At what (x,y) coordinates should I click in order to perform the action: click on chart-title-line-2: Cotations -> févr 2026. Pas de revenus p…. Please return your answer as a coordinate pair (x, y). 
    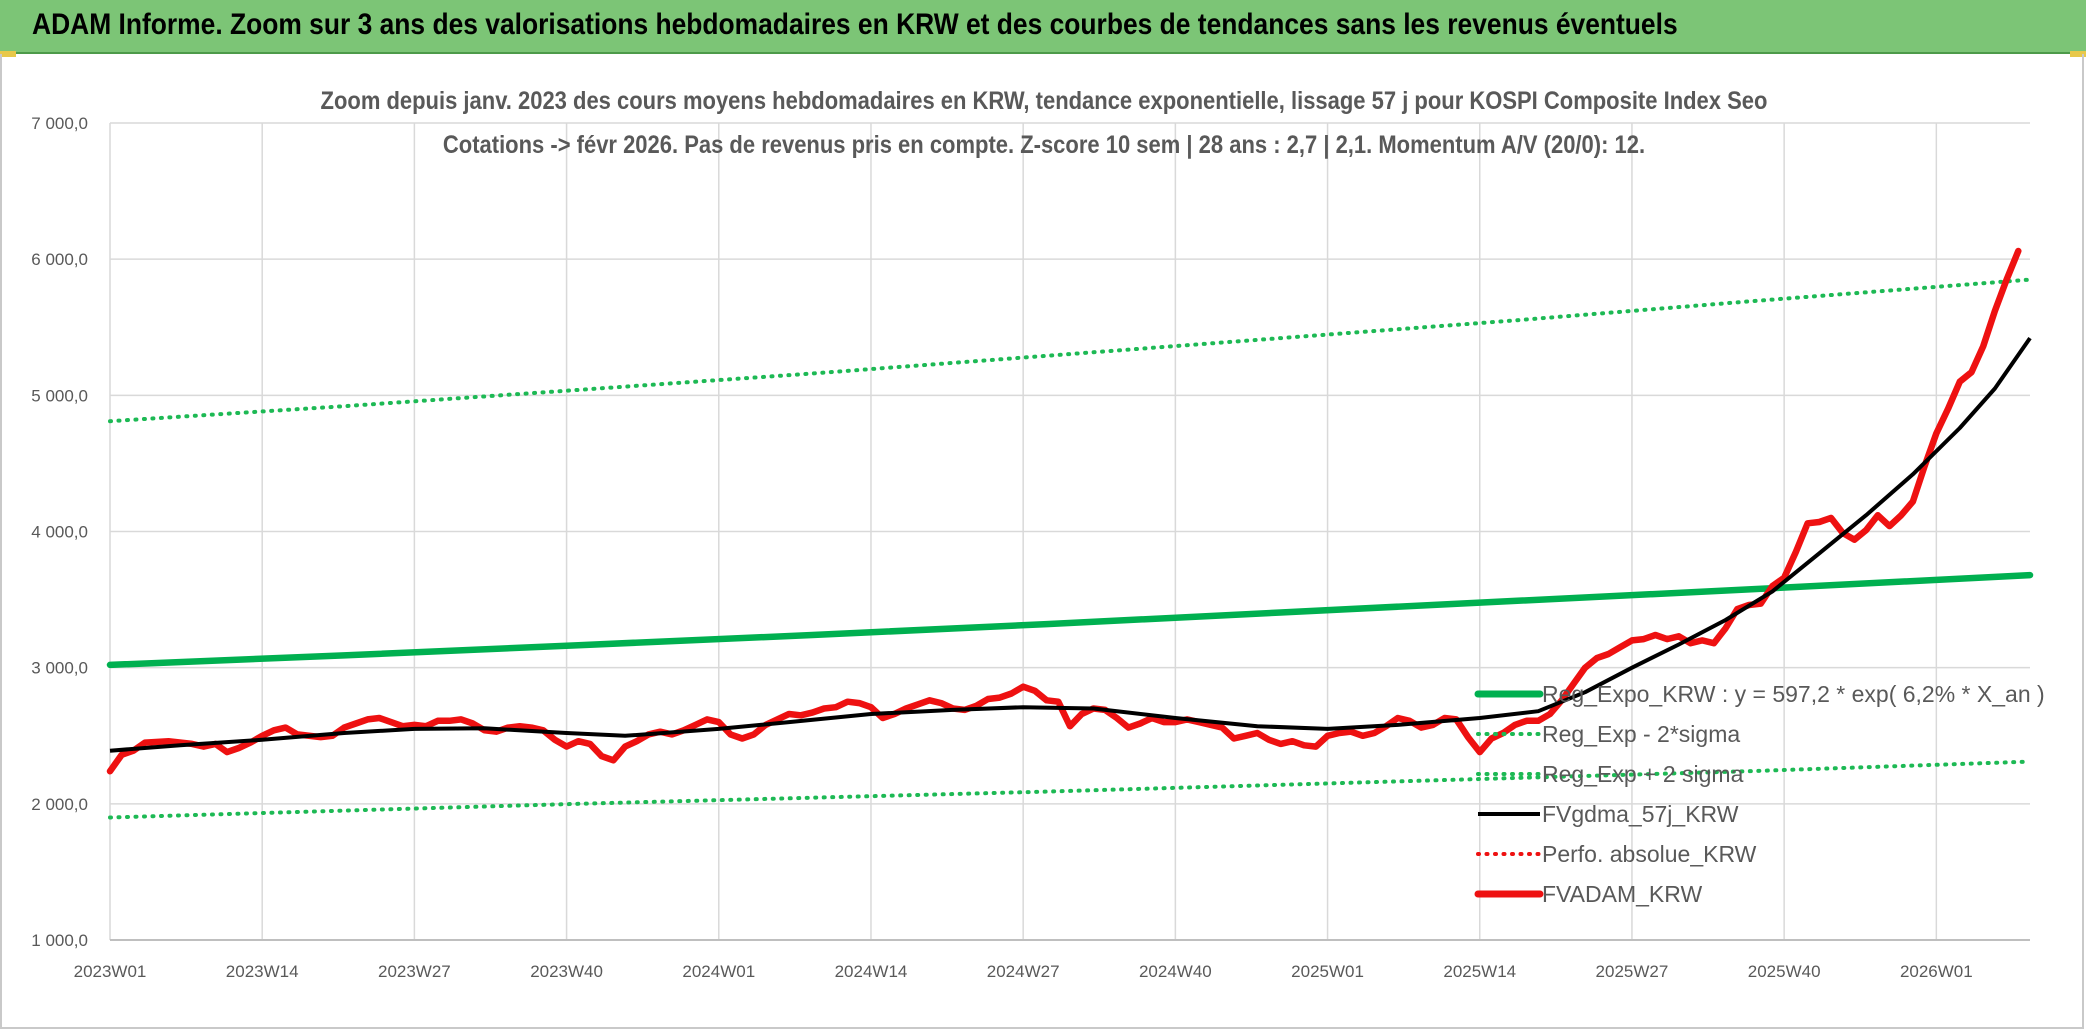
    Looking at the image, I should click on (1044, 145).